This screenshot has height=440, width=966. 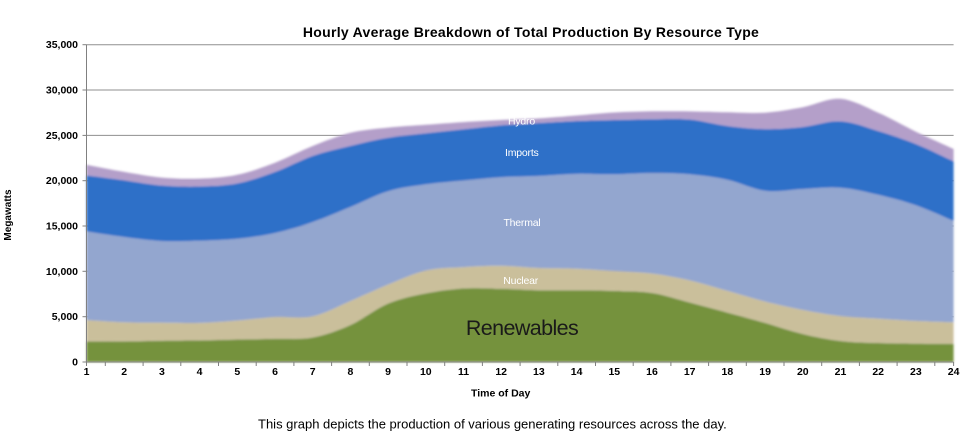 What do you see at coordinates (652, 372) in the screenshot?
I see `svg-text: 16` at bounding box center [652, 372].